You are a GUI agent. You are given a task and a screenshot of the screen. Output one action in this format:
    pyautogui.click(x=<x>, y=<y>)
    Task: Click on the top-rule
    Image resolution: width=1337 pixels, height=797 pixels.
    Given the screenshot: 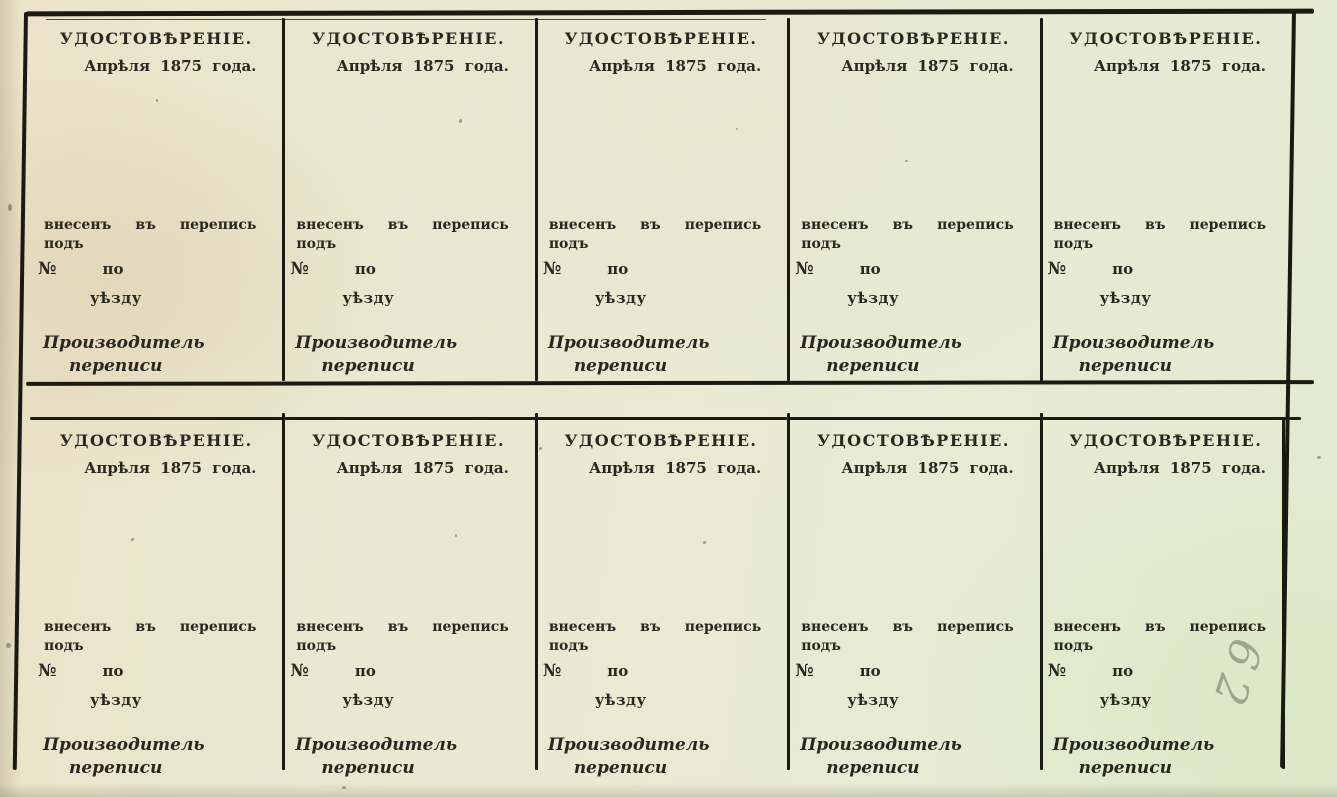 What is the action you would take?
    pyautogui.click(x=670, y=12)
    